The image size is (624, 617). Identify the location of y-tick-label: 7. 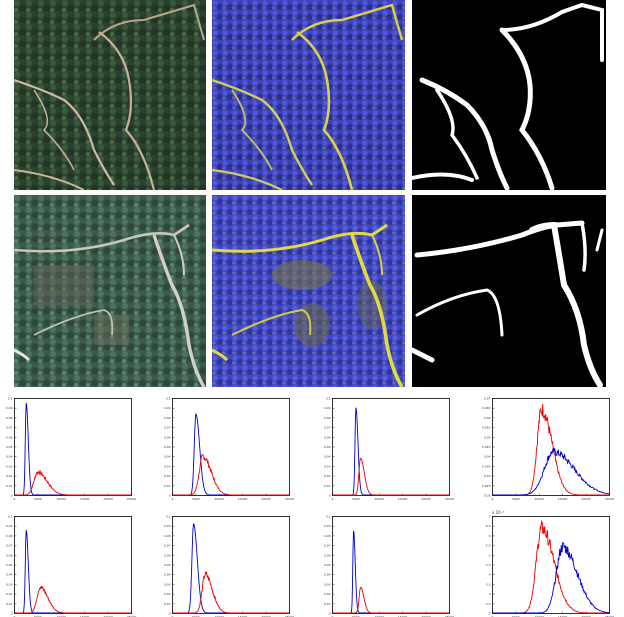
(490, 517).